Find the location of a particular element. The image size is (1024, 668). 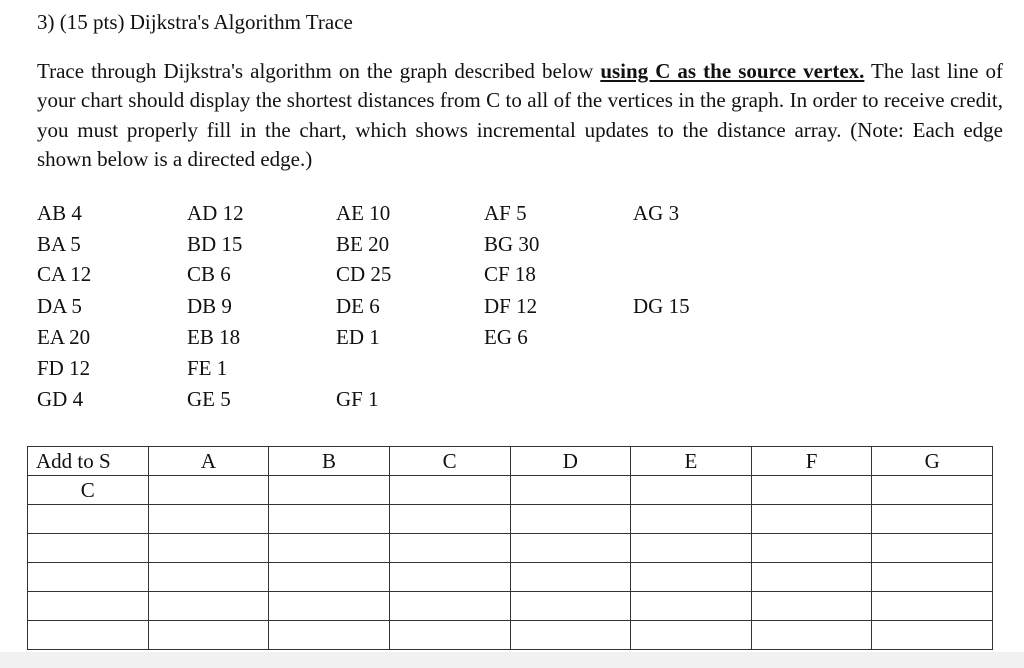

edge-weight: BA 5 is located at coordinates (59, 244).